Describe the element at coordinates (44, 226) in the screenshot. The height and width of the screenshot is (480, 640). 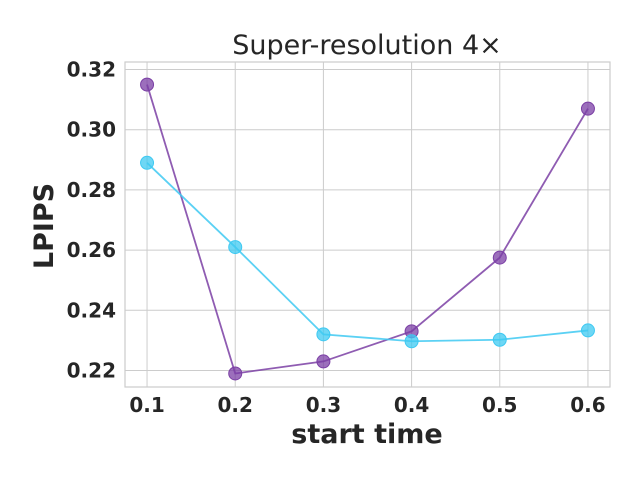
I see `y-axis-label: LPIPS` at that location.